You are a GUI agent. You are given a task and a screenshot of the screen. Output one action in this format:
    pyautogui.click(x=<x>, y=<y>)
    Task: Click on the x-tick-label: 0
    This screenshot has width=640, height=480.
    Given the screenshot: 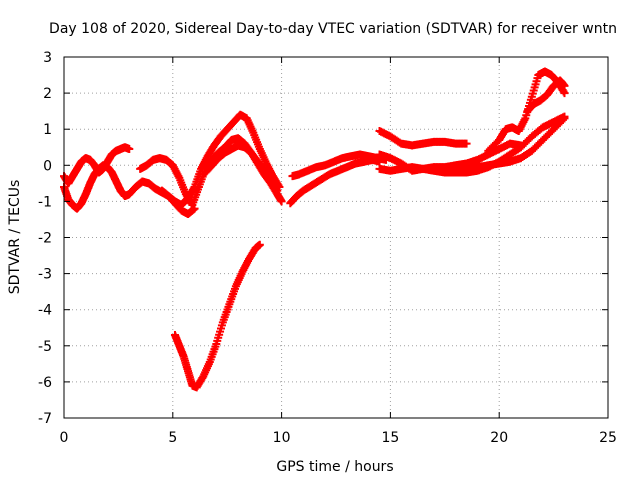 What is the action you would take?
    pyautogui.click(x=64, y=438)
    